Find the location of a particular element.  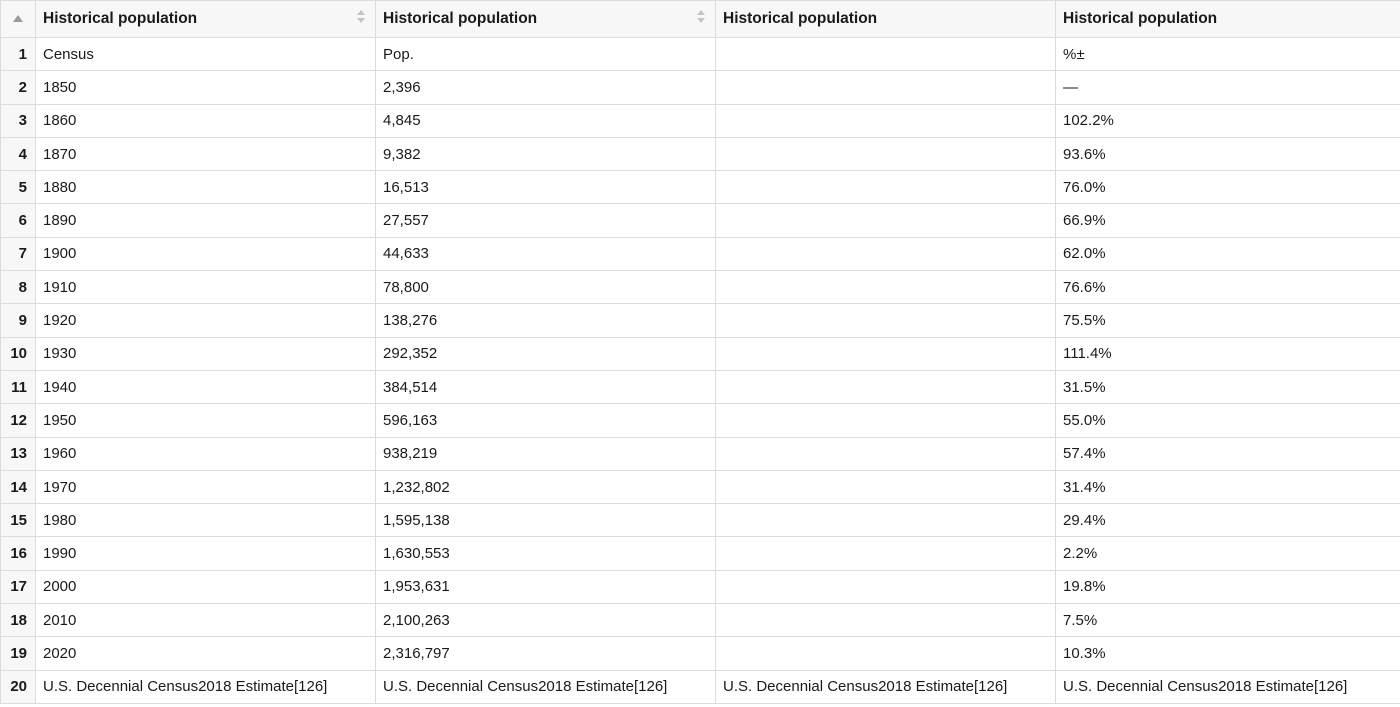

table-cell: 384,514 is located at coordinates (545, 387).